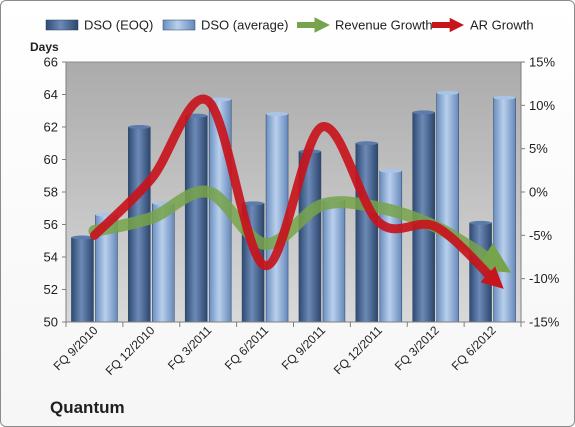 This screenshot has height=427, width=575. Describe the element at coordinates (62, 25) in the screenshot. I see `legend-swatch-dso-eoq` at that location.